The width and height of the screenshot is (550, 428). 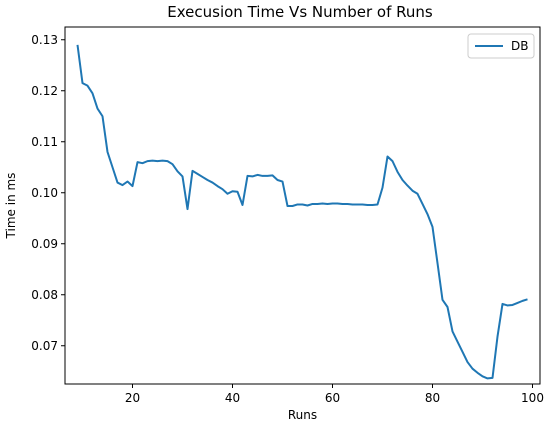 What do you see at coordinates (44, 193) in the screenshot?
I see `y-tick-label: 0.10` at bounding box center [44, 193].